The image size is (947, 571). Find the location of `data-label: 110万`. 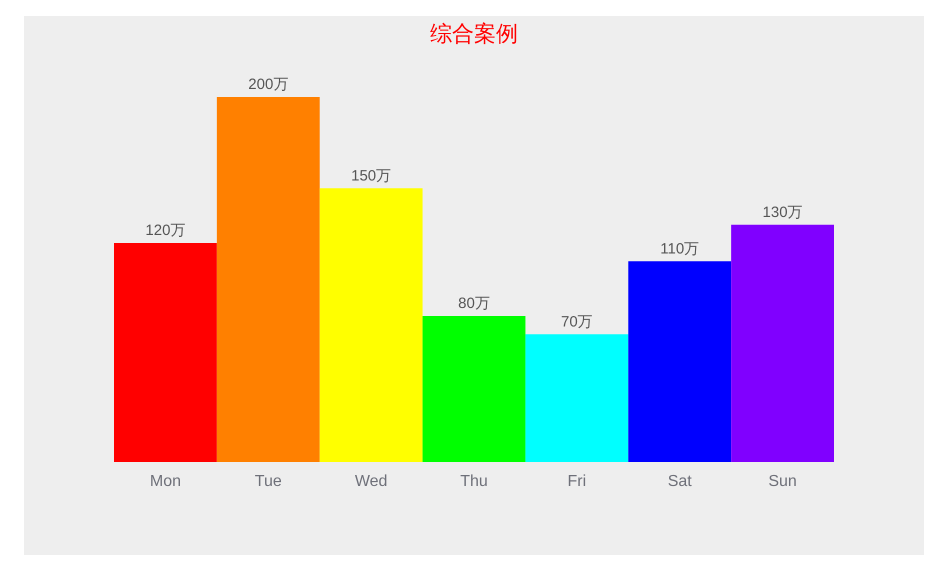

data-label: 110万 is located at coordinates (680, 249).